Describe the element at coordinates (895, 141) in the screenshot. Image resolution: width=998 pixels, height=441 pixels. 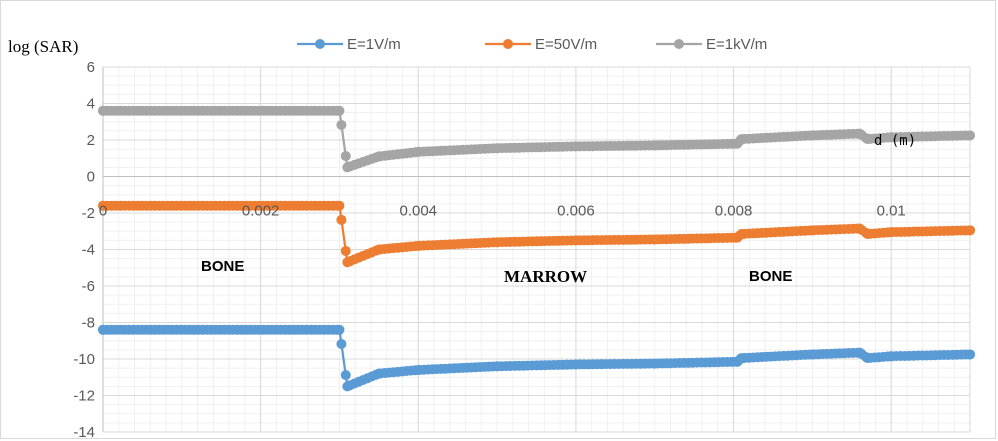
I see `x-axis-title: d (m)` at that location.